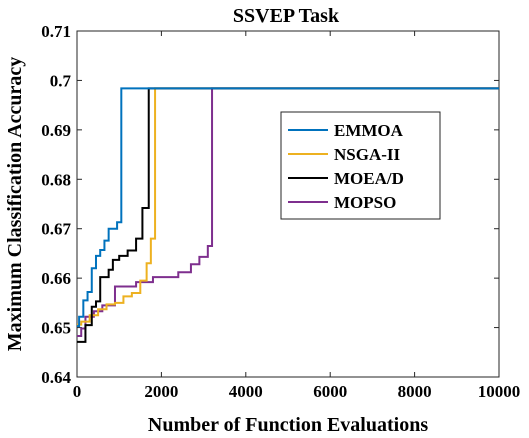 The image size is (529, 438). What do you see at coordinates (56, 179) in the screenshot?
I see `y-tick-label: 0.68` at bounding box center [56, 179].